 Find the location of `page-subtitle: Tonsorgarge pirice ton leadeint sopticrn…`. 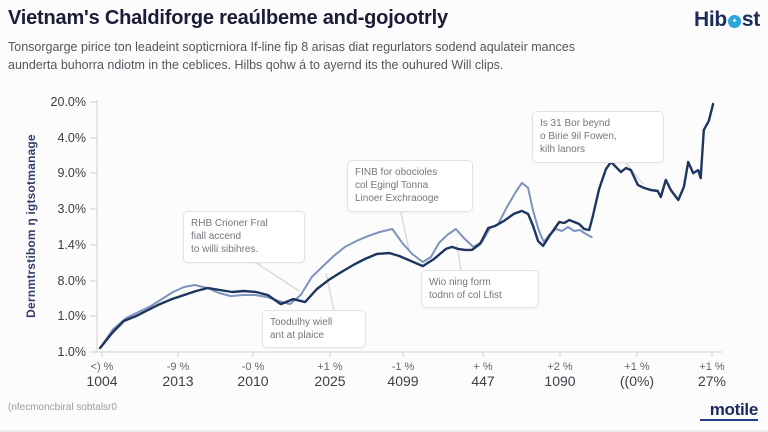

page-subtitle: Tonsorgarge pirice ton leadeint sopticrn… is located at coordinates (328, 56).